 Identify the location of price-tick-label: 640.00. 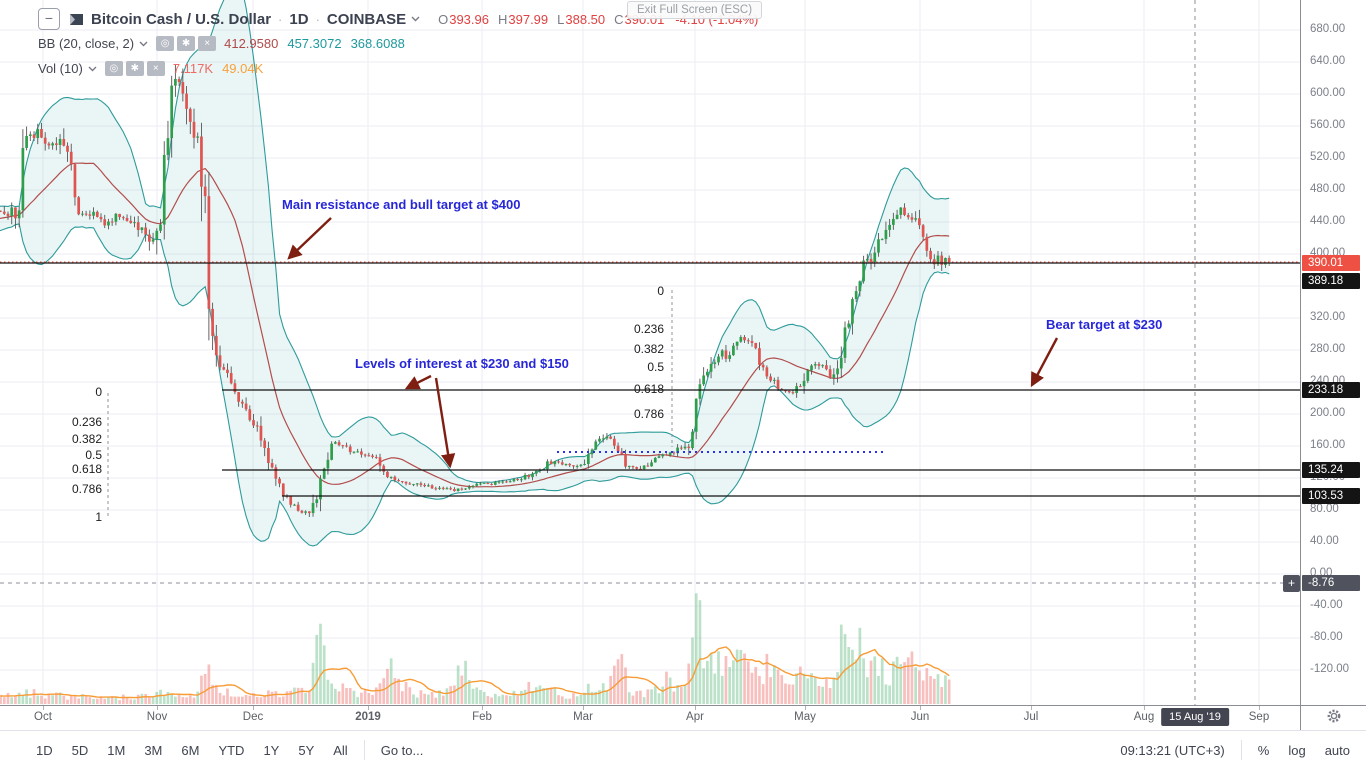
(1328, 61).